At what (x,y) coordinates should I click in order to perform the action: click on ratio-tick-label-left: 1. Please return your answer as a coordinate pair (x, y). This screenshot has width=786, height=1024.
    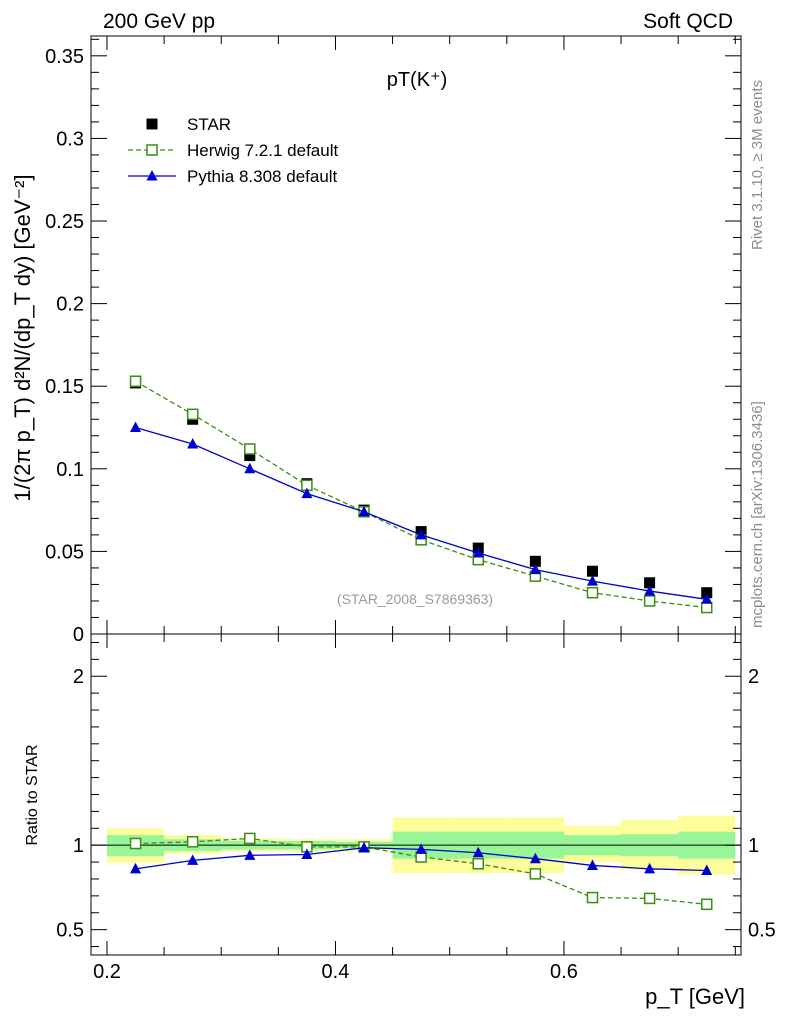
    Looking at the image, I should click on (78, 846).